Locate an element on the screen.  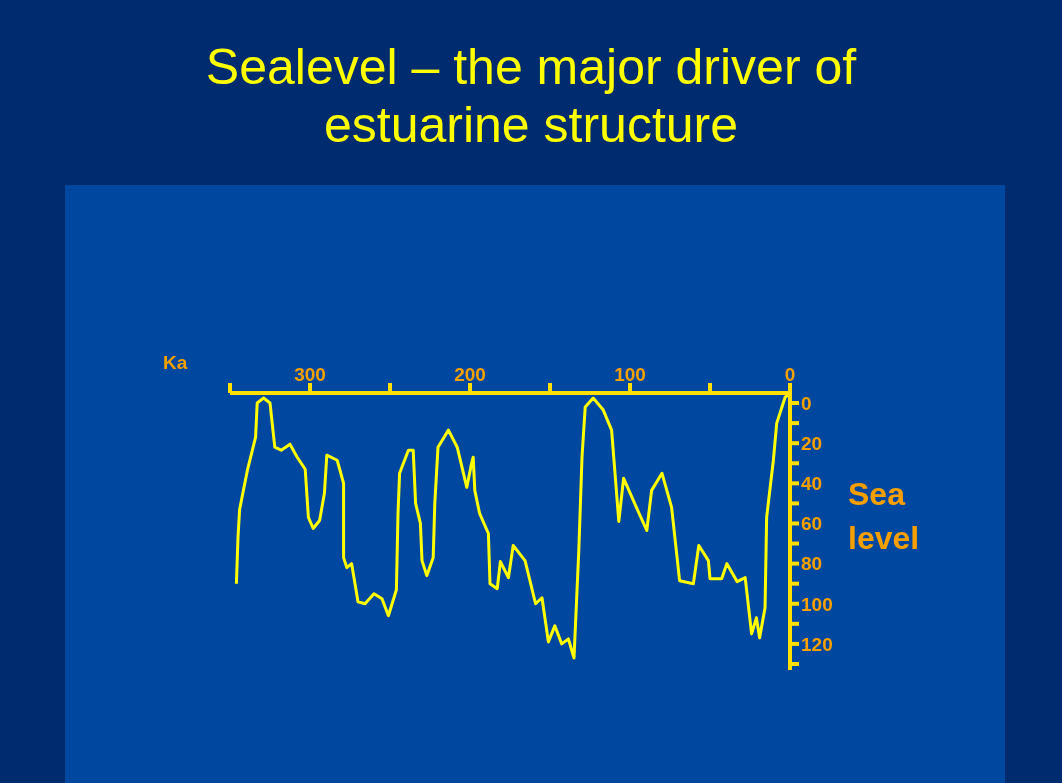
y-tick-label: 60 is located at coordinates (812, 524).